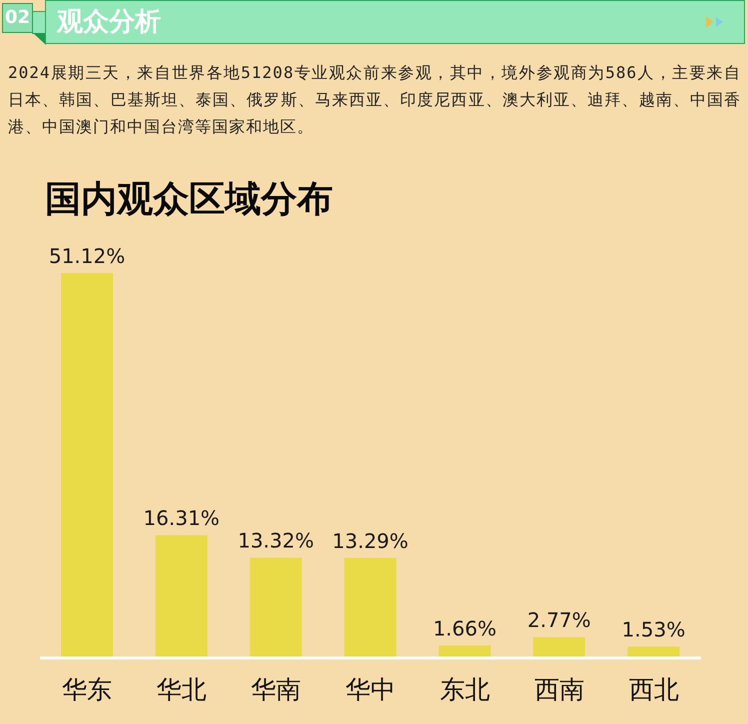 The image size is (748, 724). I want to click on data-label: 16.31%, so click(181, 518).